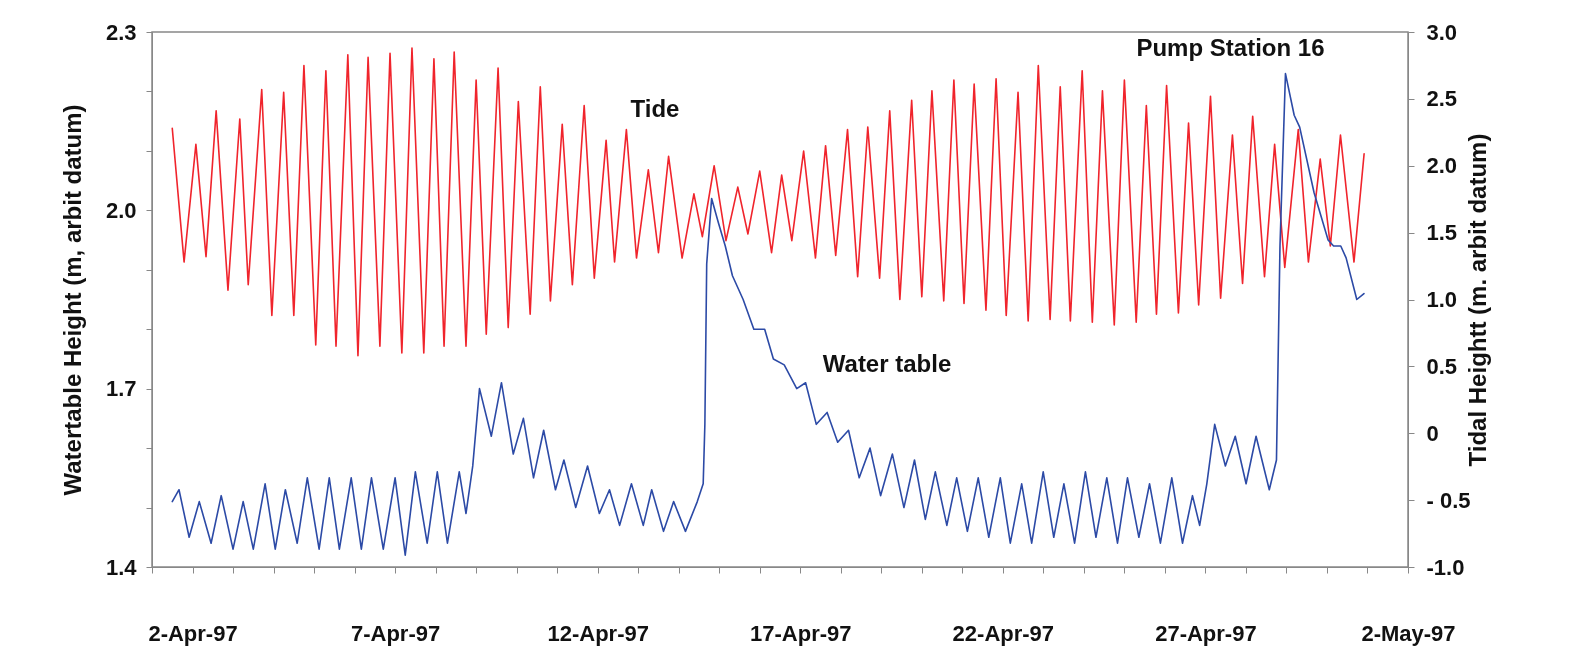  I want to click on y-axis-title: Watertable Height (m, arbit datum), so click(72, 300).